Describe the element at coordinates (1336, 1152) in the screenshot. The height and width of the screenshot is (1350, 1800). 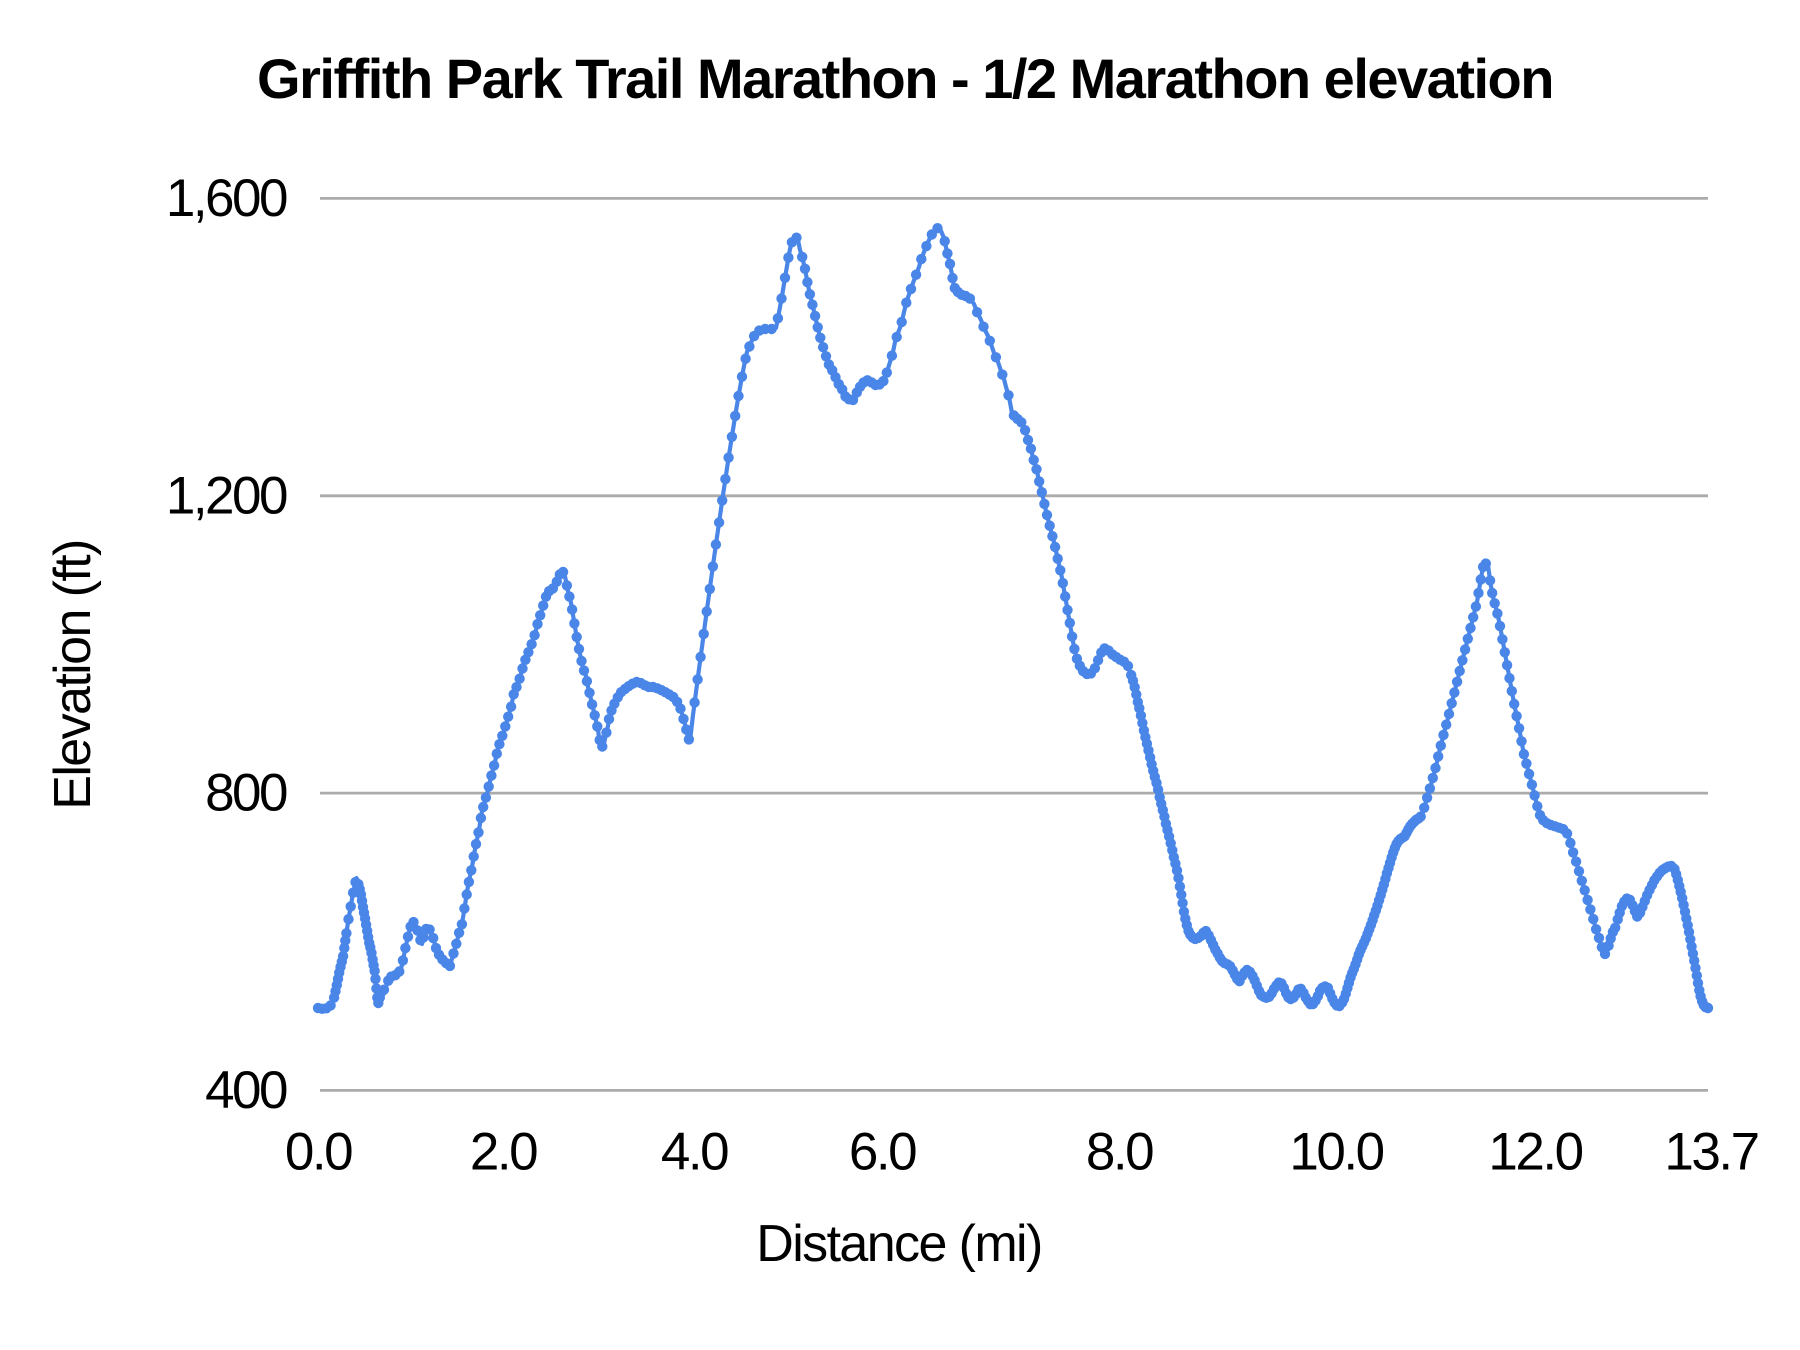
I see `svg-text: 10.0` at that location.